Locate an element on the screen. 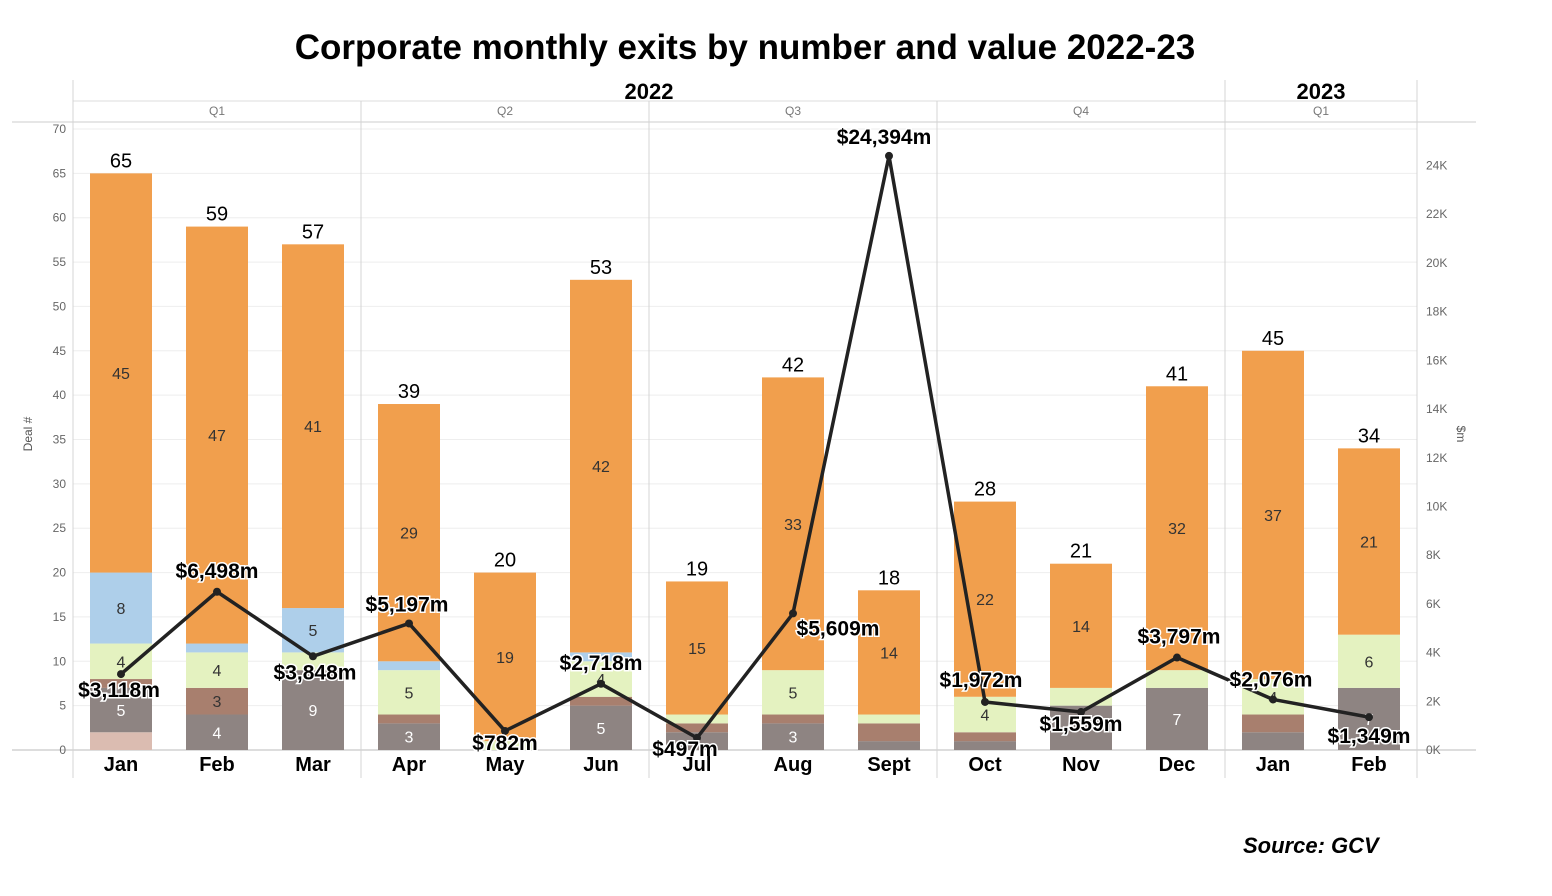 This screenshot has height=896, width=1552. y-tick-label: 5 is located at coordinates (62, 706).